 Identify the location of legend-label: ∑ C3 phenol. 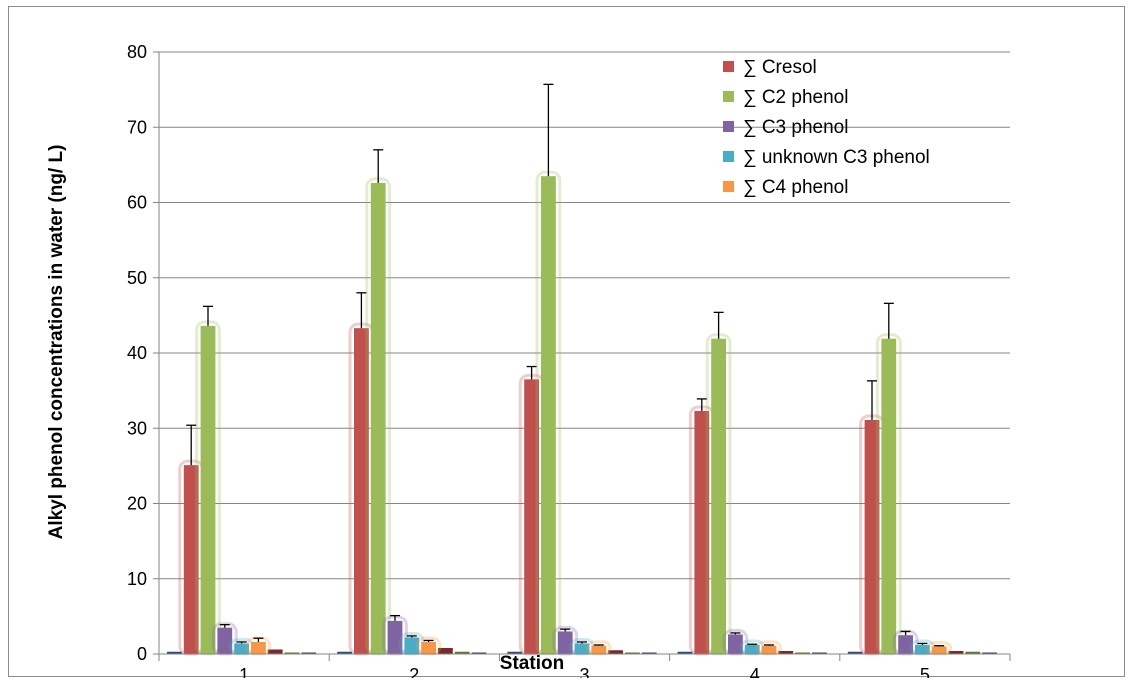
(795, 127).